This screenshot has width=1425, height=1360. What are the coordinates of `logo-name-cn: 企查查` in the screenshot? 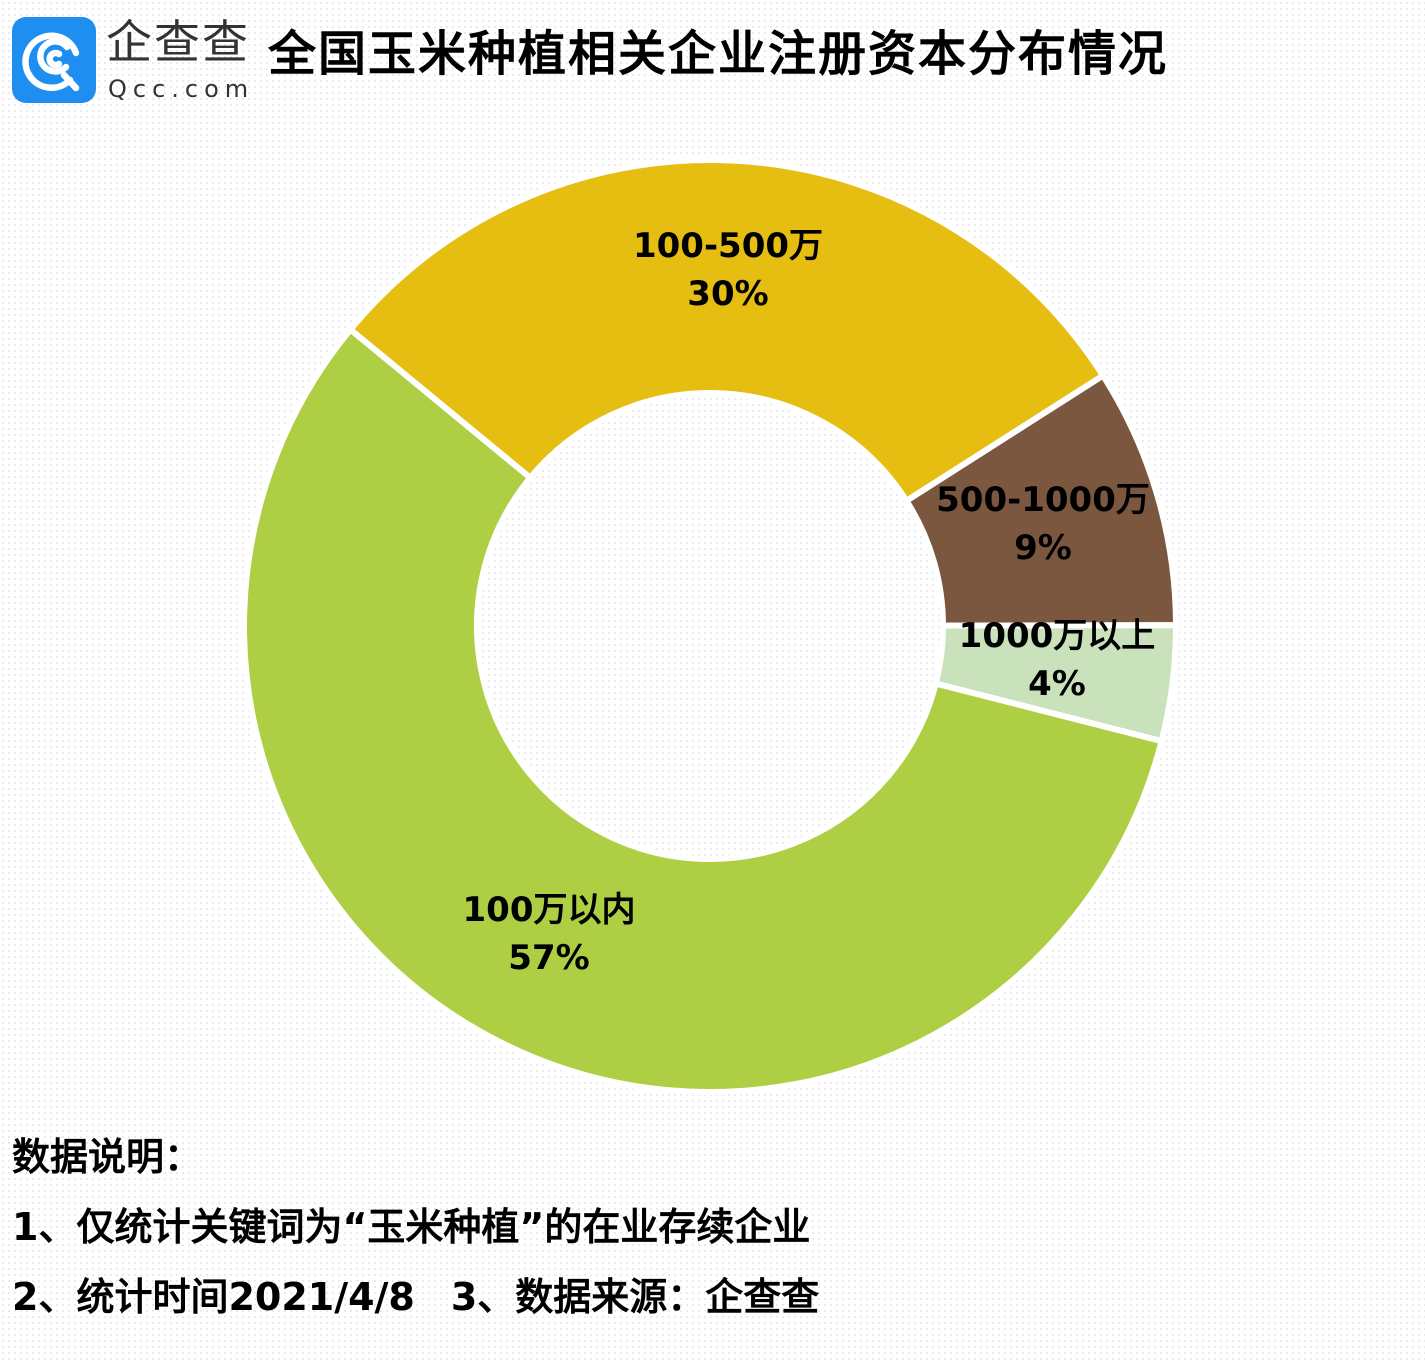 It's located at (178, 42).